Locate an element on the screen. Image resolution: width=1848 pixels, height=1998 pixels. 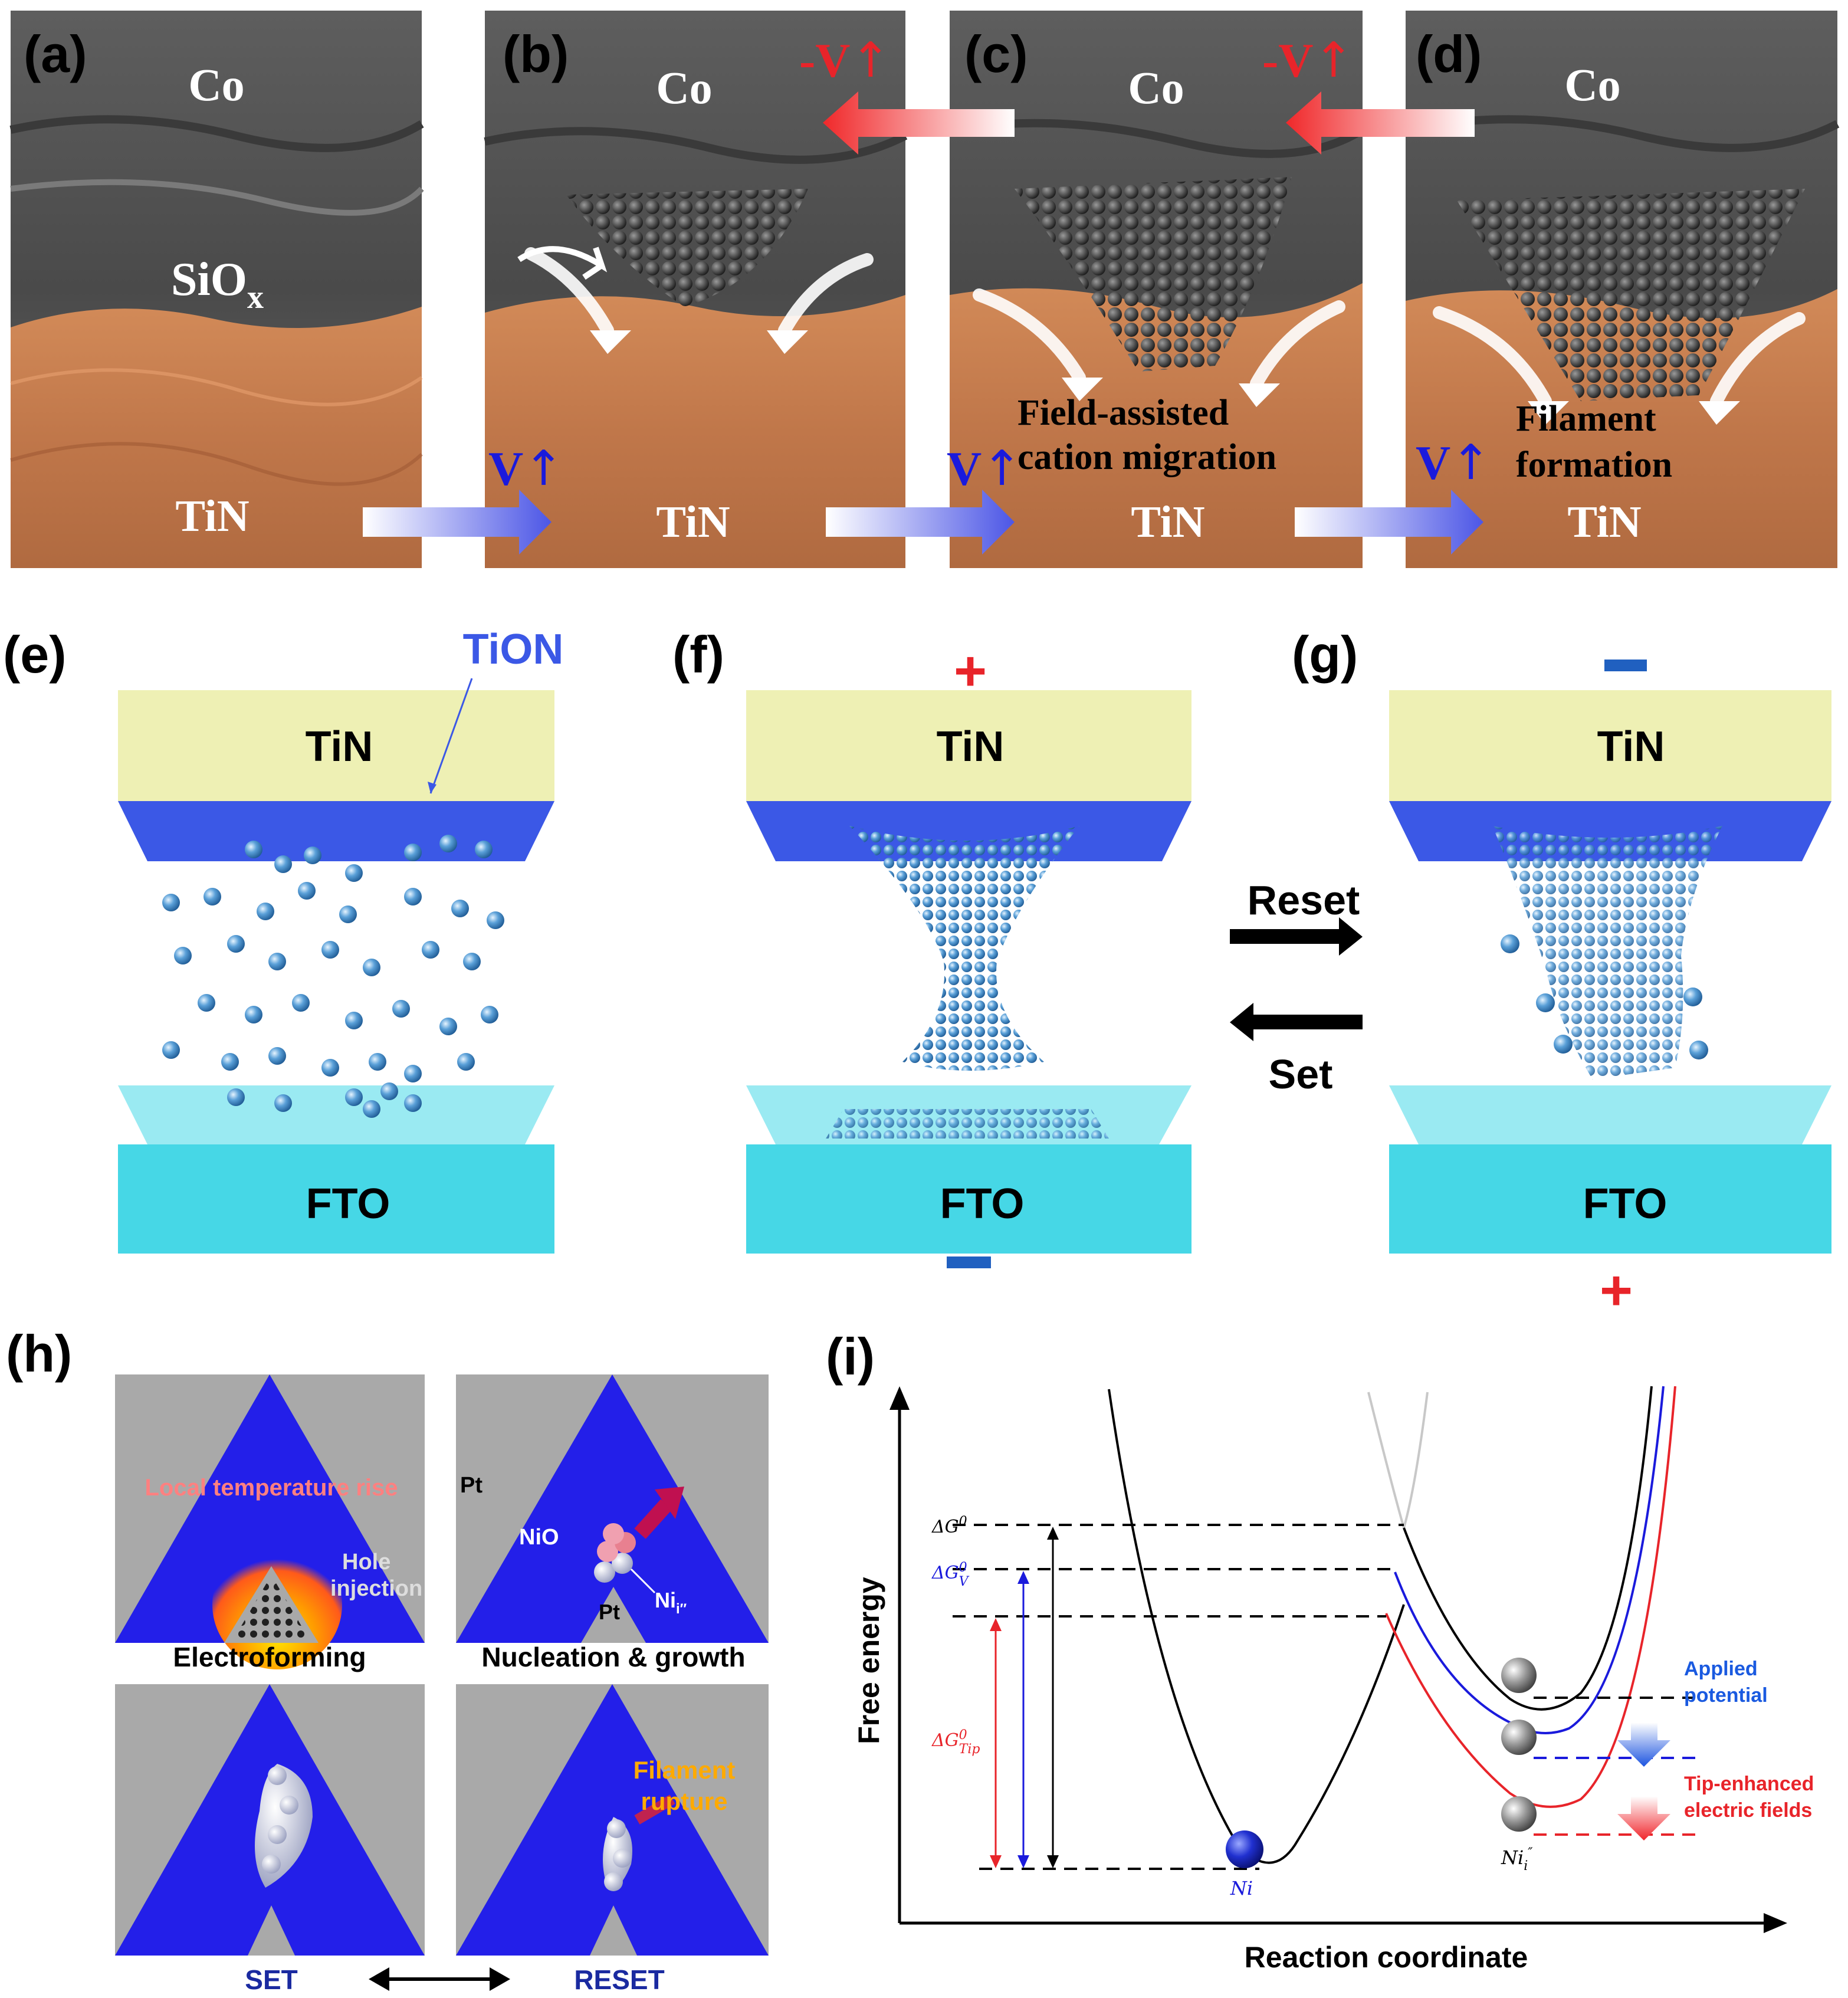
reset-label: Reset is located at coordinates (1304, 900).